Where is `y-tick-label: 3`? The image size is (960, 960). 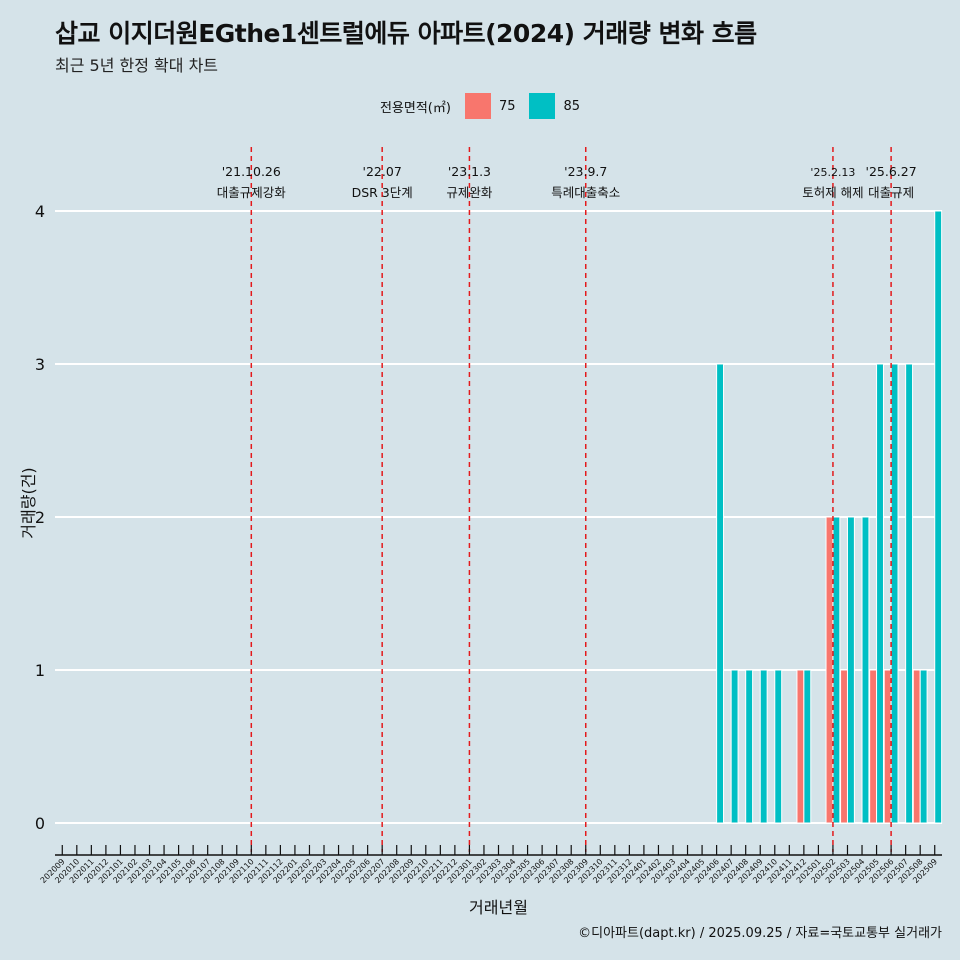
y-tick-label: 3 is located at coordinates (40, 364).